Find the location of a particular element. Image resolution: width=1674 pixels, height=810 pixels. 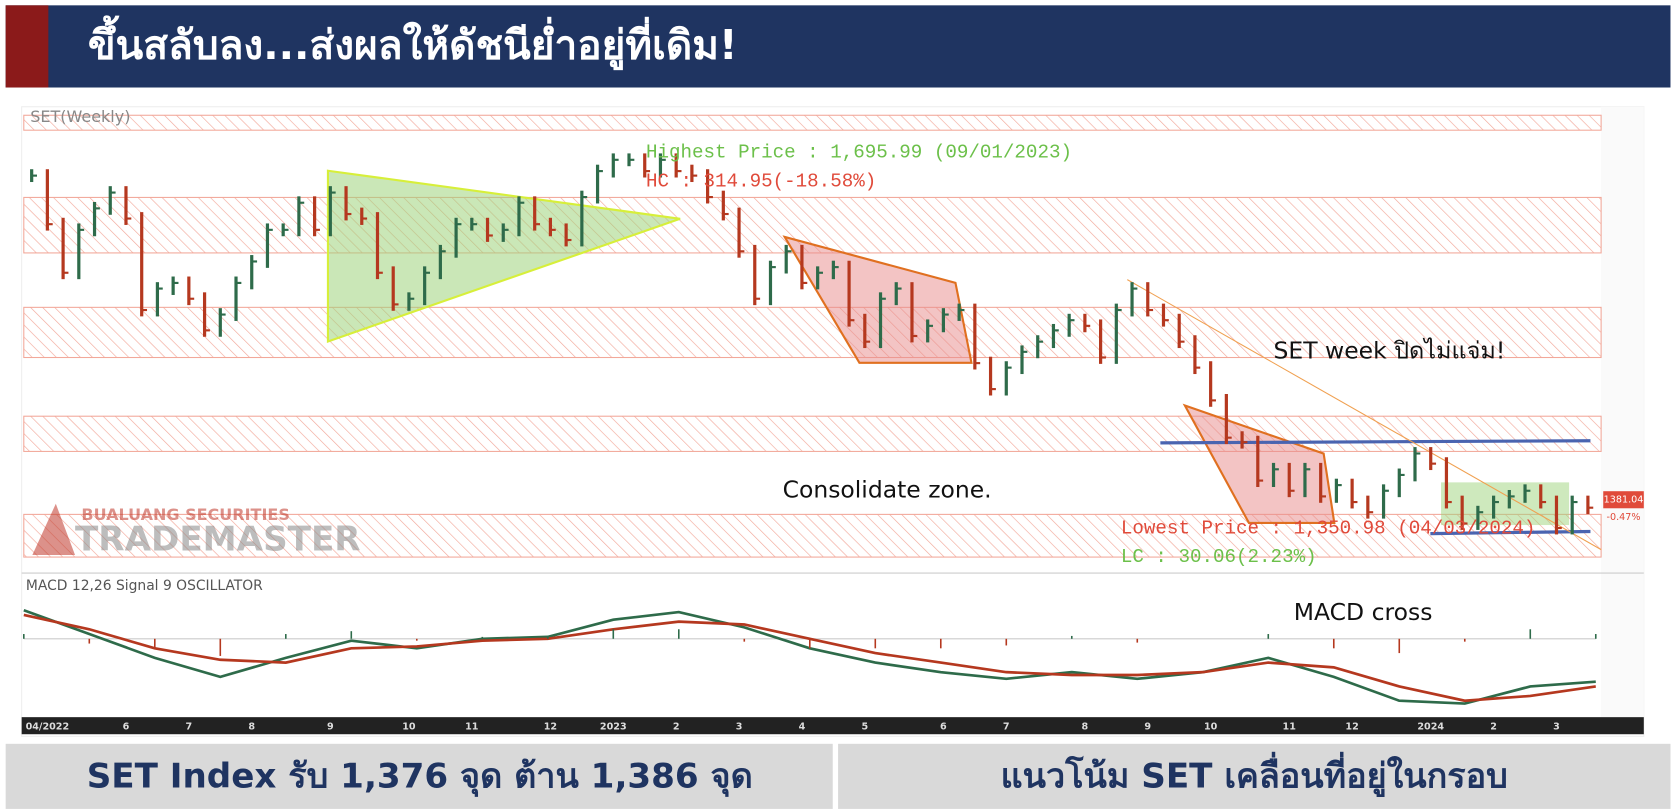

annotation: Highest Price : 1,695.99 (09/01/2023) is located at coordinates (859, 153).